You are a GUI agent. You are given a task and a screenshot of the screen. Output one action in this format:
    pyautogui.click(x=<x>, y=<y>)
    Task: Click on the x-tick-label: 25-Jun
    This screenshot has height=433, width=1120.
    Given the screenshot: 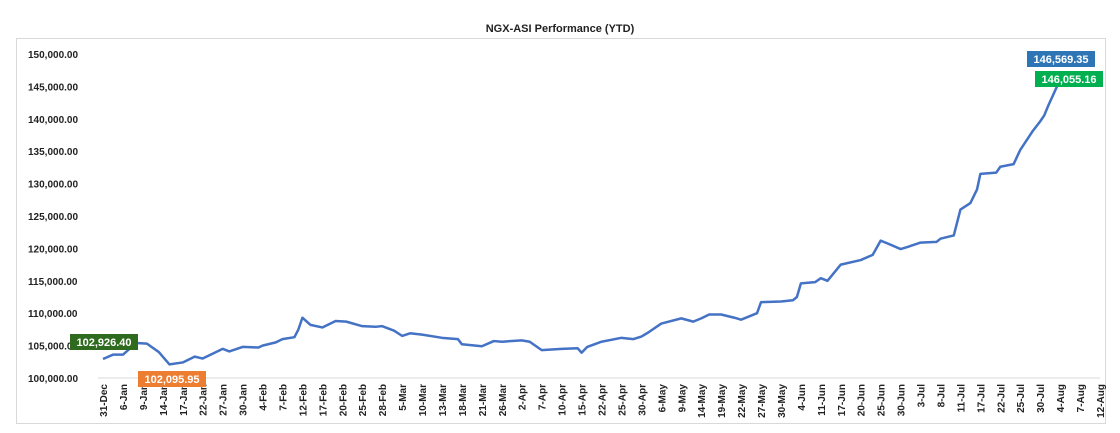 What is the action you would take?
    pyautogui.click(x=882, y=400)
    